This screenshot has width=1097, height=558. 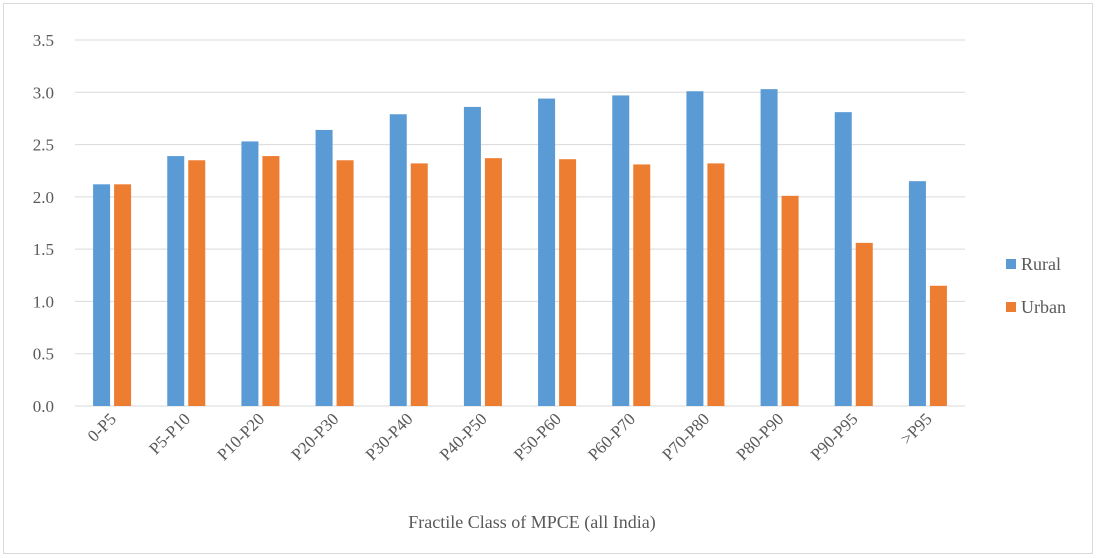 I want to click on bar-rural-p50p60, so click(x=547, y=252).